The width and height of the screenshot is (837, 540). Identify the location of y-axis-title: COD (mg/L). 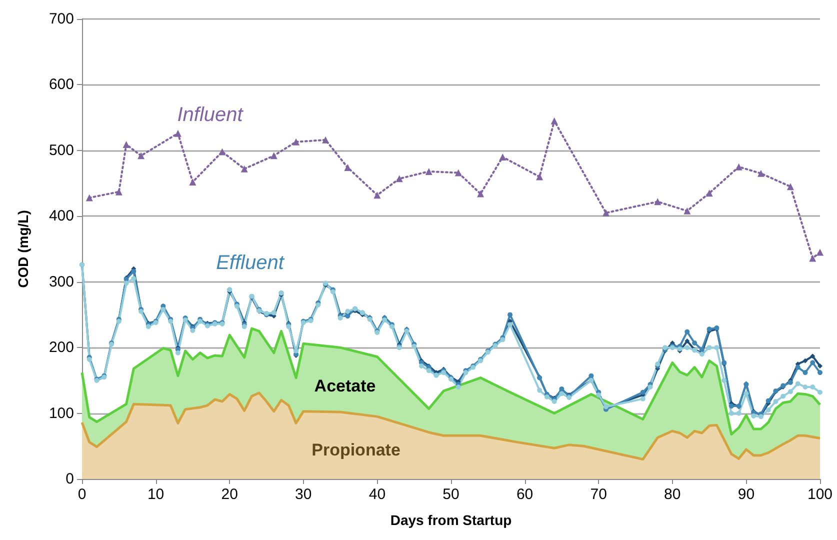
(23, 249).